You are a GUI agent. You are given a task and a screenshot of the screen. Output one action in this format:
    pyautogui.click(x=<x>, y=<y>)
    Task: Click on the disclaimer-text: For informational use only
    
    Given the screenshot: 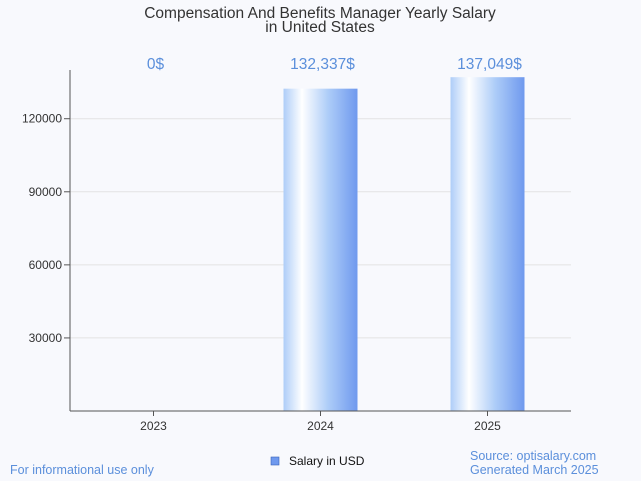 What is the action you would take?
    pyautogui.click(x=82, y=470)
    